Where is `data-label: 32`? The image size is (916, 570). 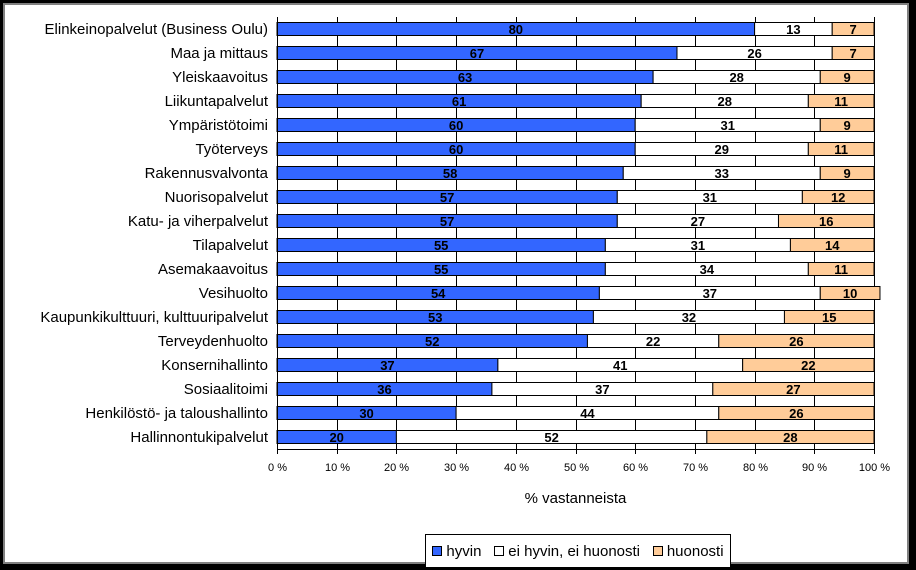
data-label: 32 is located at coordinates (689, 317).